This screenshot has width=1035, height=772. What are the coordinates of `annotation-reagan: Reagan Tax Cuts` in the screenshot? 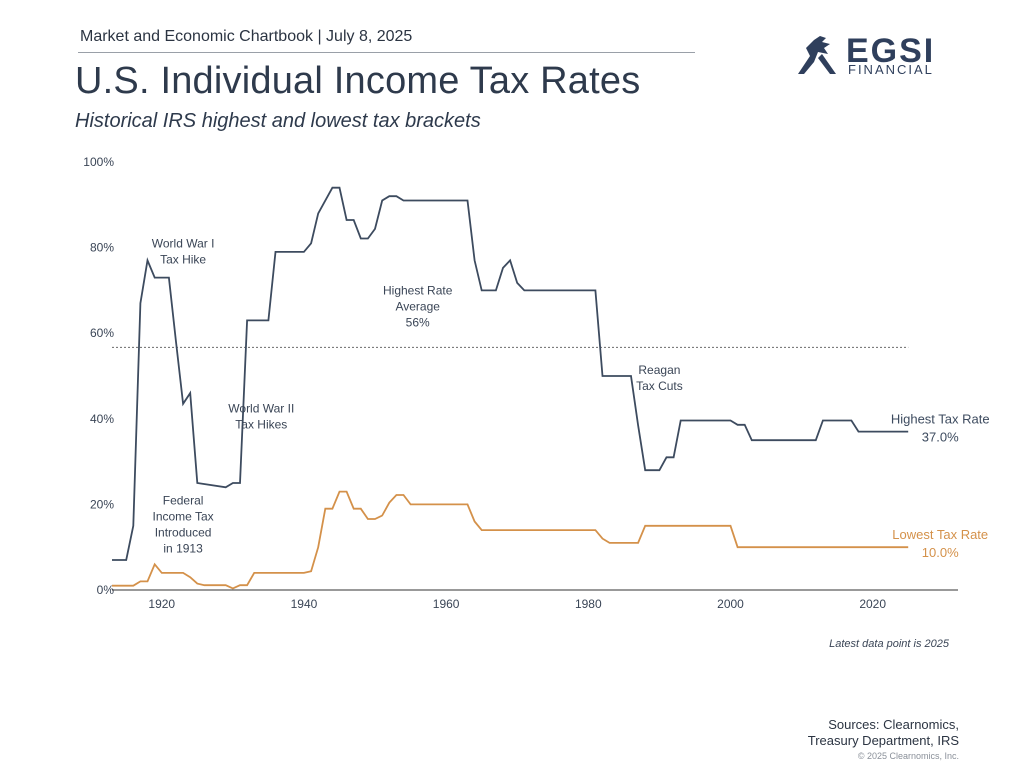 It's located at (659, 378).